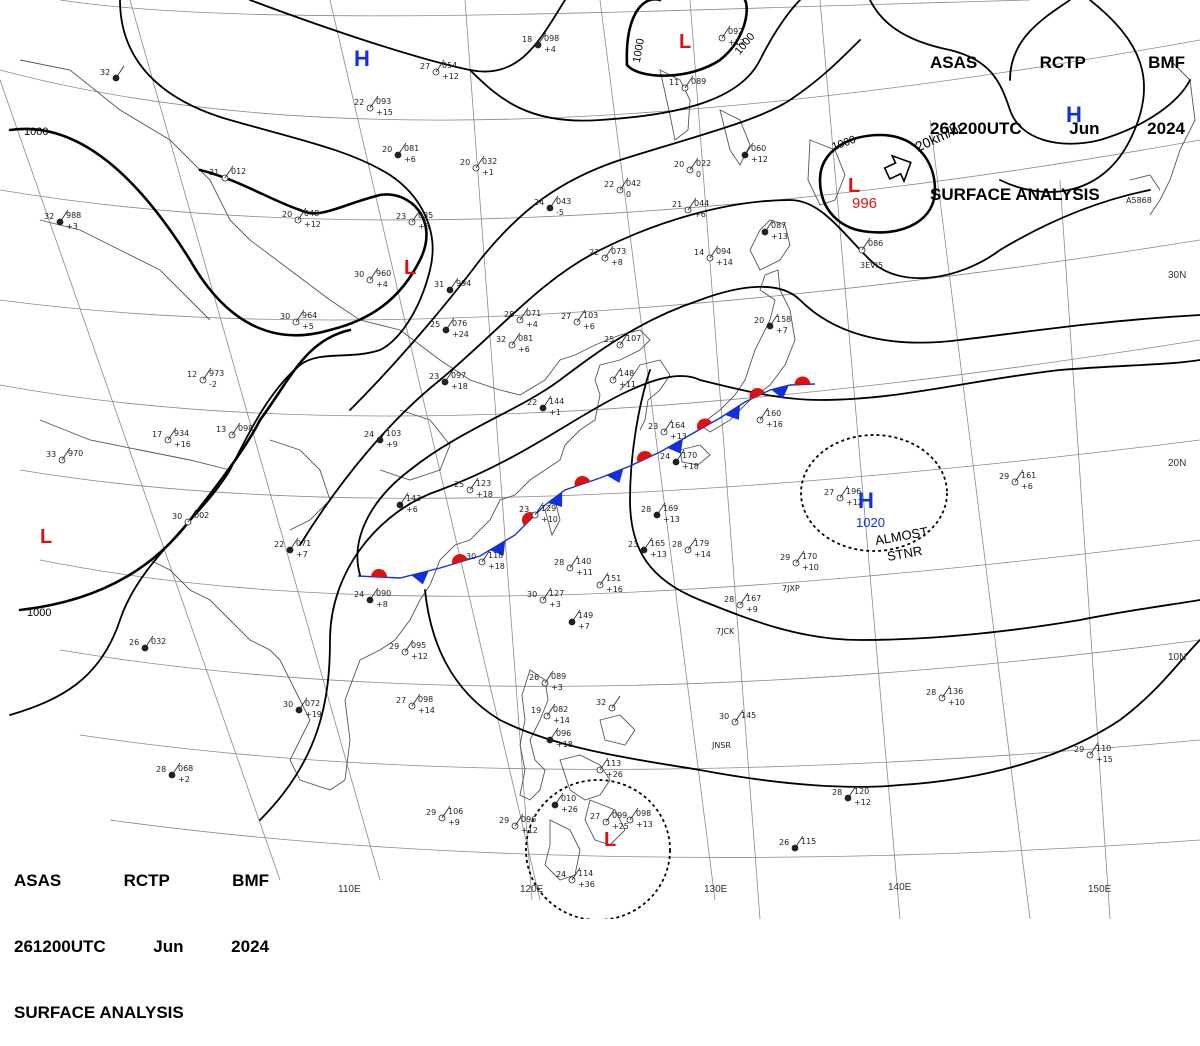 This screenshot has width=1200, height=1046. Describe the element at coordinates (628, 194) in the screenshot. I see `station-tendency: 0` at that location.